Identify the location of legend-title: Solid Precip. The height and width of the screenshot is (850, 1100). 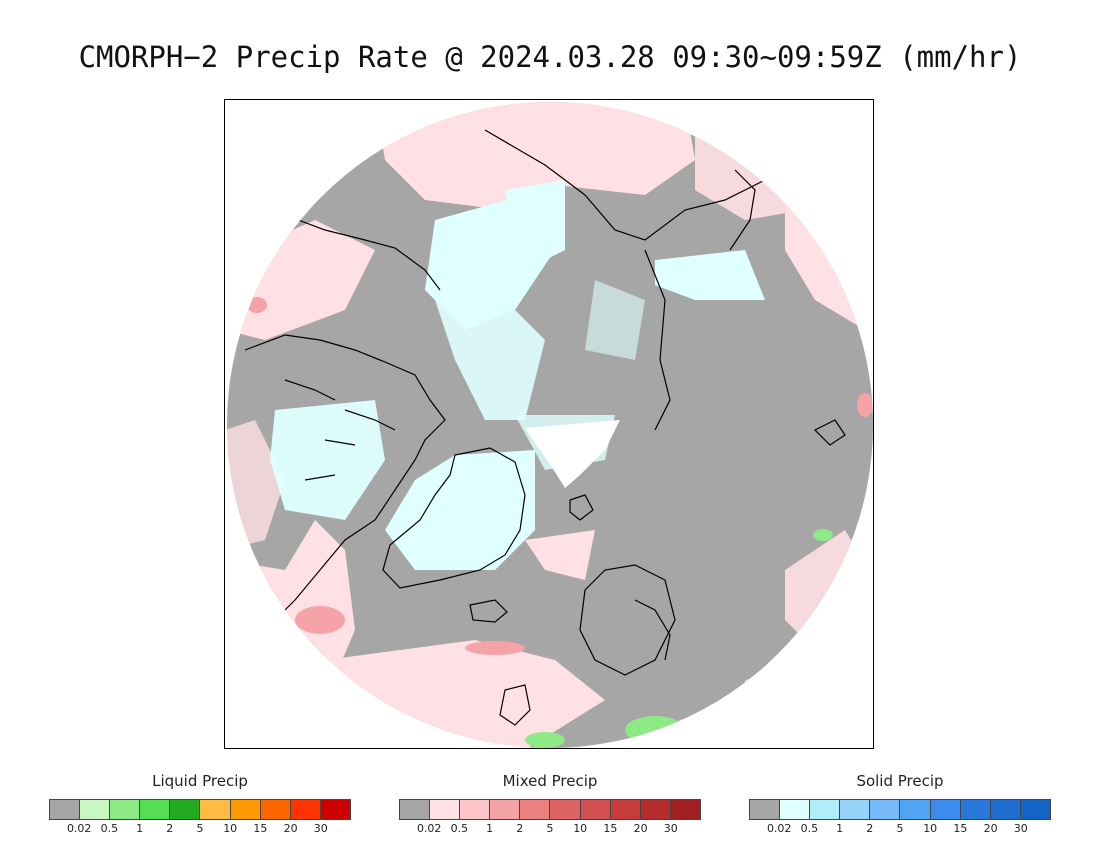
(900, 781).